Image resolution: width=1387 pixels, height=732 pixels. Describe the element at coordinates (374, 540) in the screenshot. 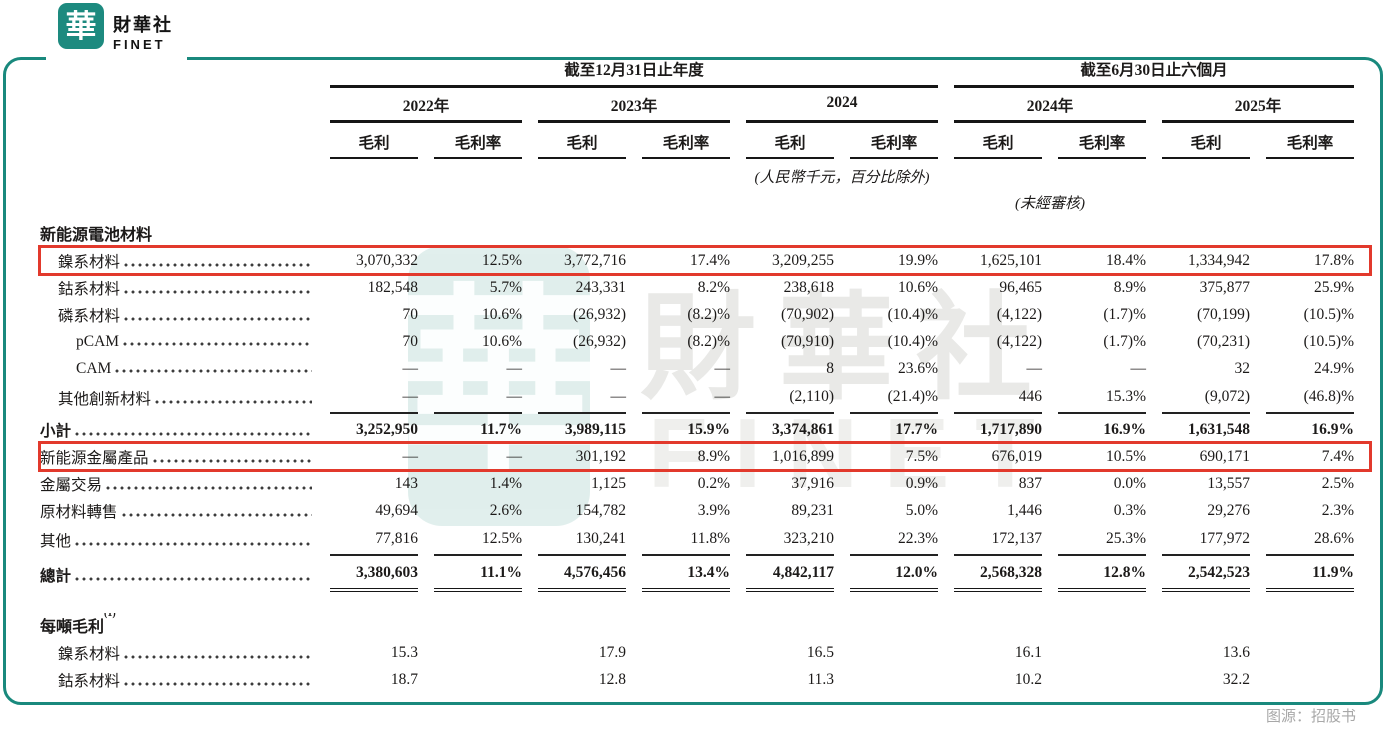

I see `value-cell: 77,816` at that location.